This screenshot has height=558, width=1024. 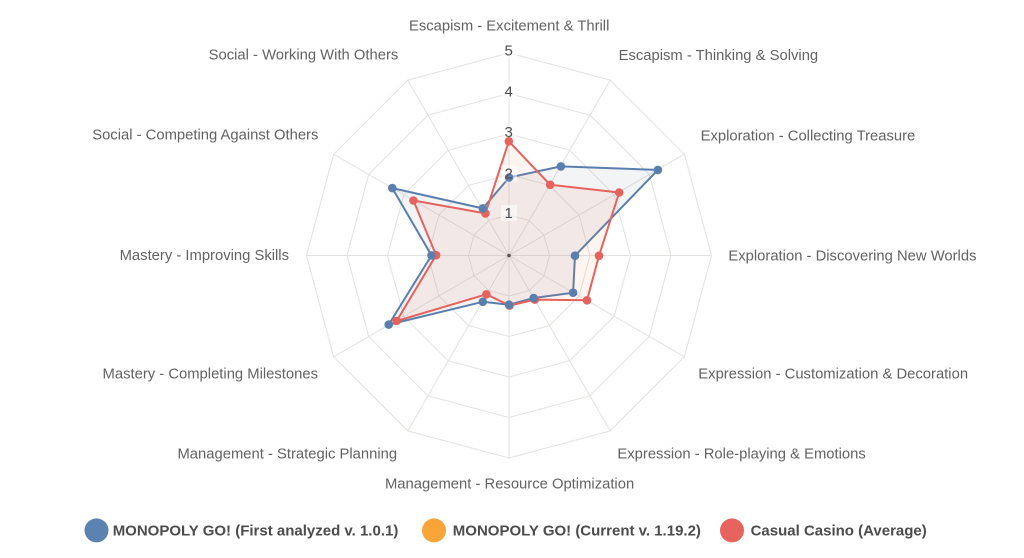 I want to click on svg-text:MONOPOLY GO! (Current v. 1.19.: MONOPOLY GO! (Current v. 1.19.2), so click(x=577, y=531).